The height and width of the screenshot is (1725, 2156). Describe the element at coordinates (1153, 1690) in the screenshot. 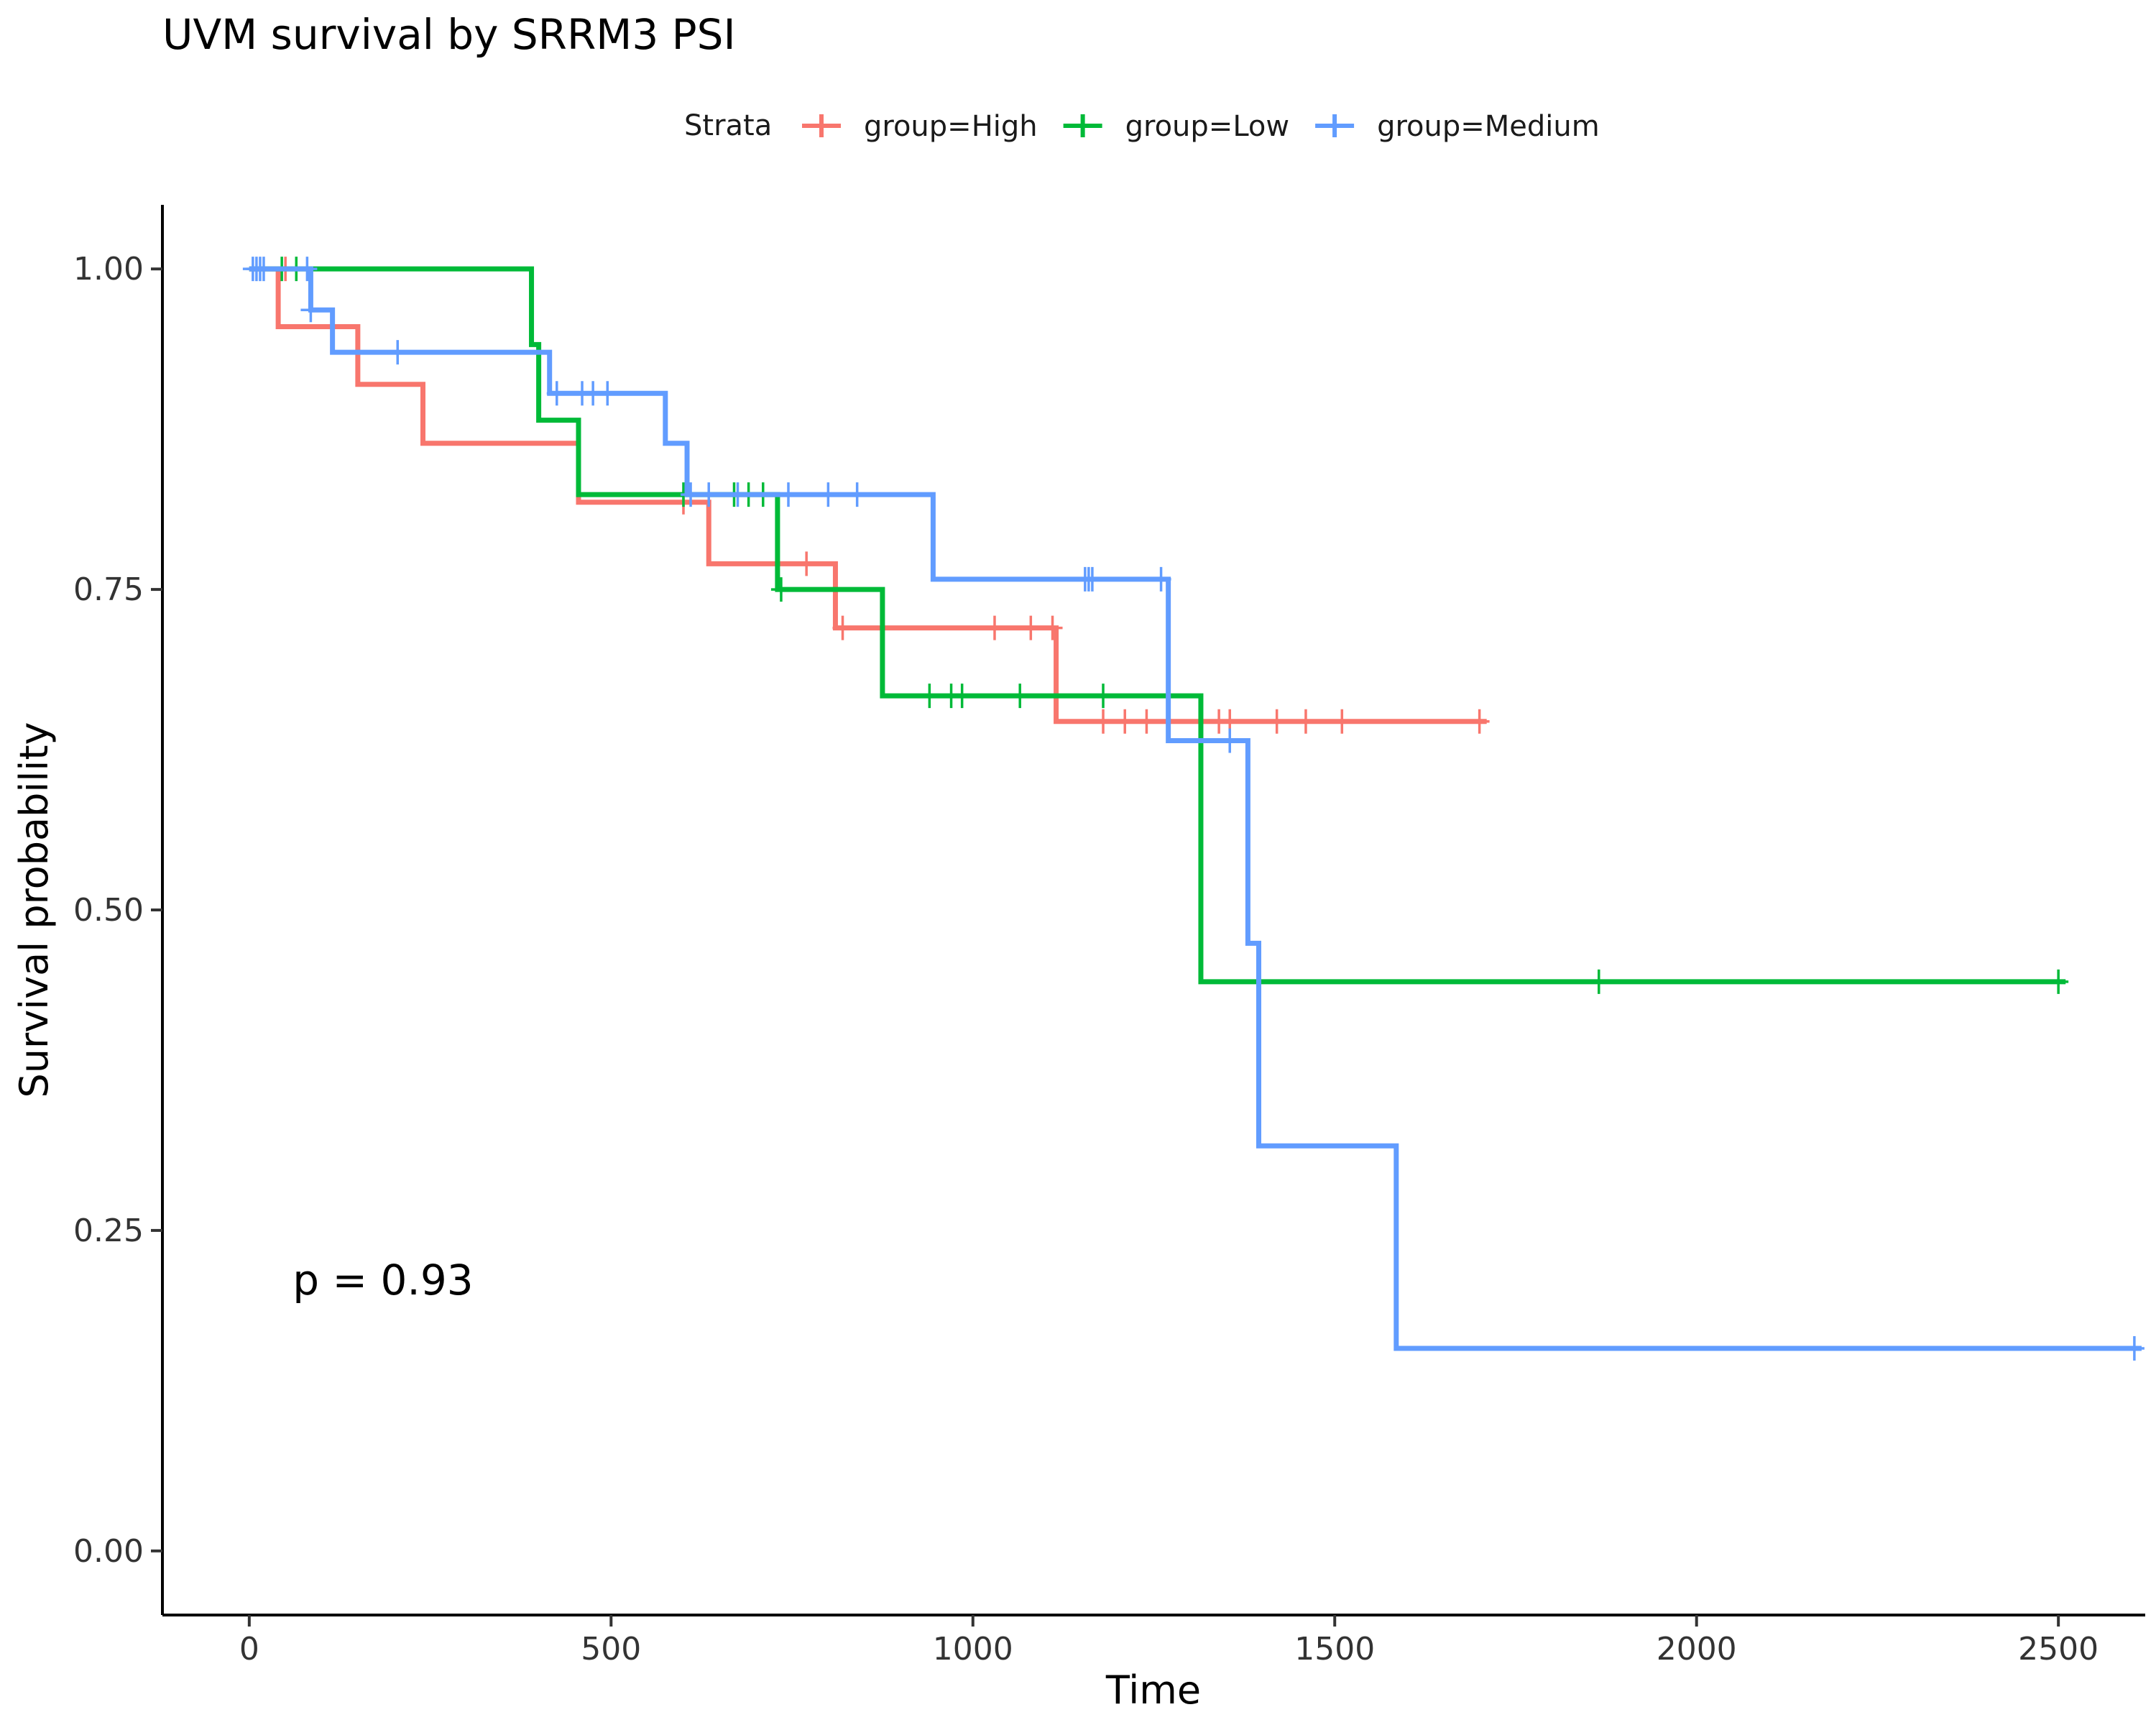

I see `x-axis-label: Time` at that location.